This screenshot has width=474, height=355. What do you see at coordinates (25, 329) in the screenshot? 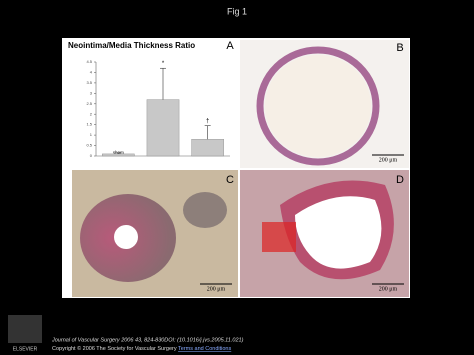
I see `logo-image` at bounding box center [25, 329].